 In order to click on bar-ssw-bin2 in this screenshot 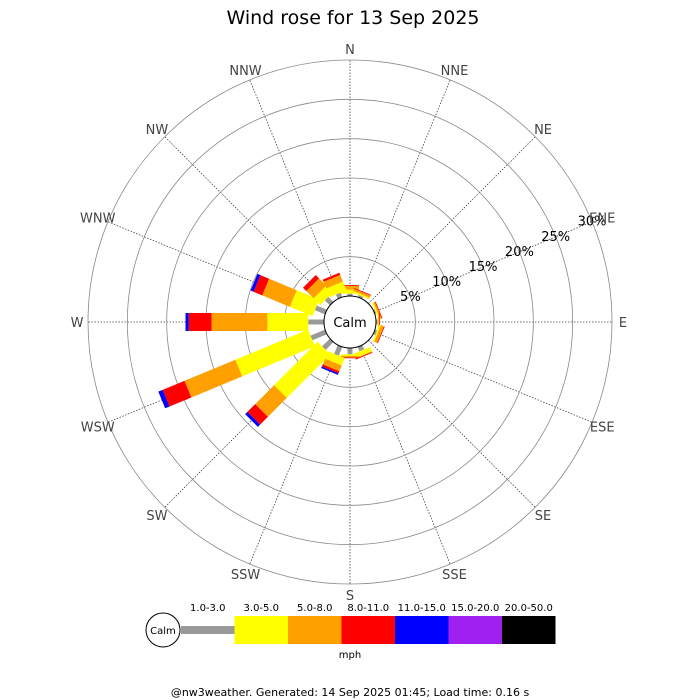, I will do `click(335, 358)`.